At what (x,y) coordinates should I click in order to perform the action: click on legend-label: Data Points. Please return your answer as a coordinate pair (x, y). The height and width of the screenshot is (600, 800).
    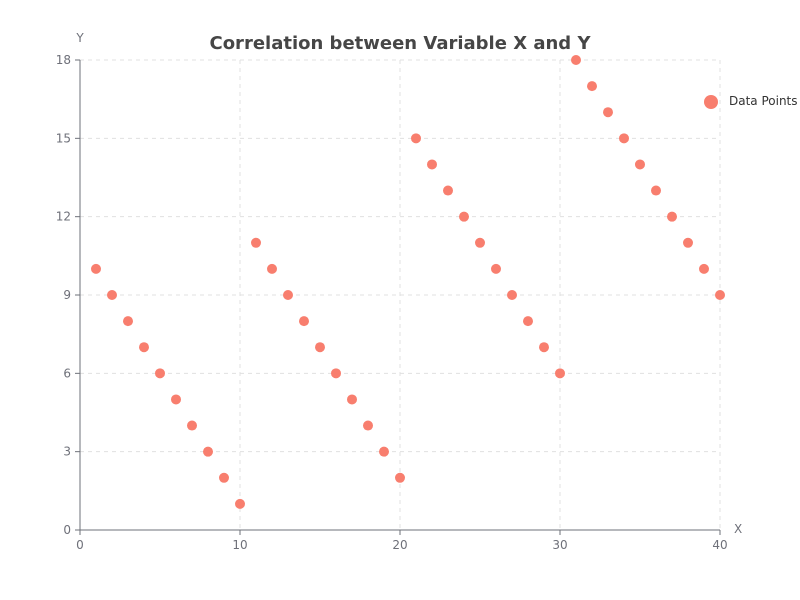
    Looking at the image, I should click on (763, 101).